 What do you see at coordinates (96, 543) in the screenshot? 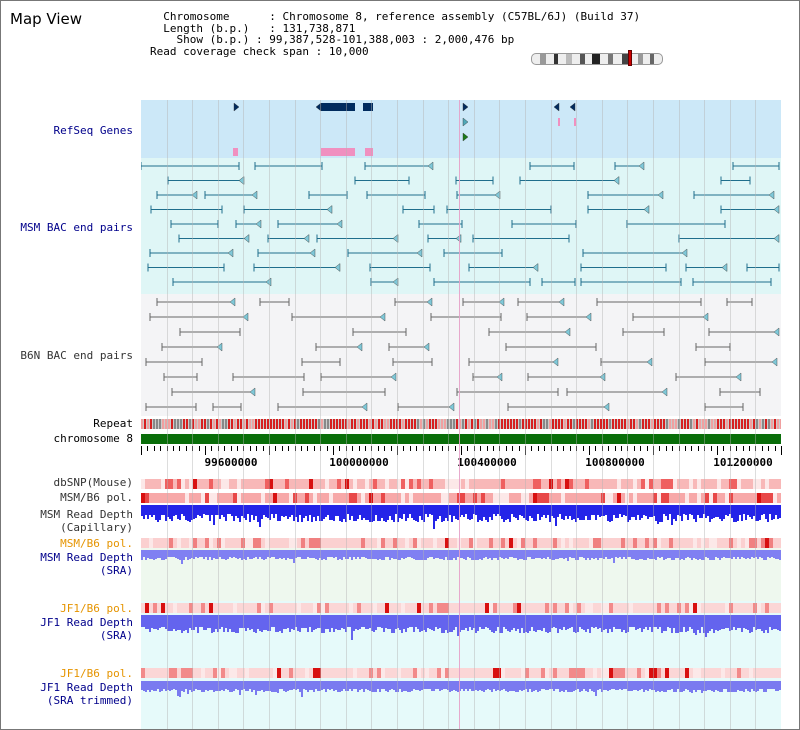
I see `track-label-msm-b6-pol-2: MSM/B6 pol.` at bounding box center [96, 543].